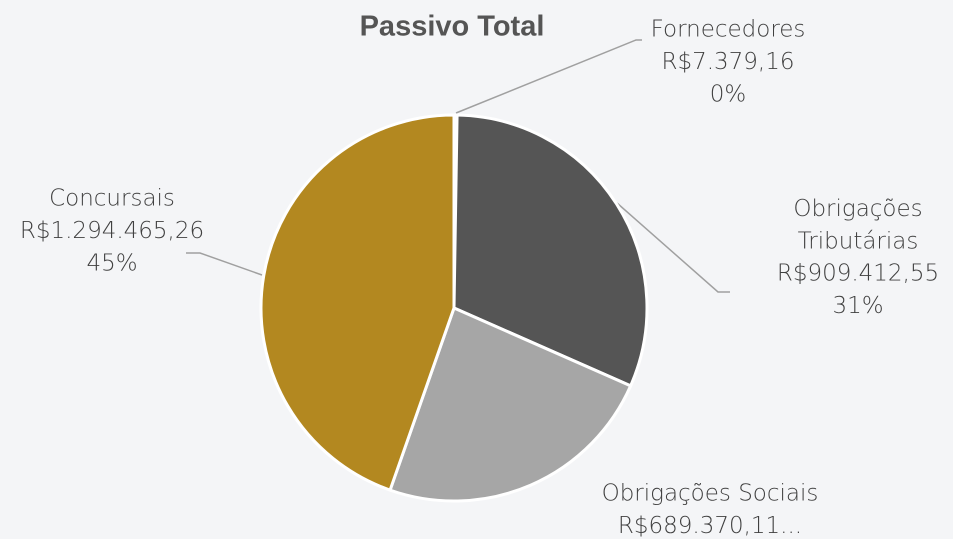  I want to click on percent-label: 45%, so click(111, 264).